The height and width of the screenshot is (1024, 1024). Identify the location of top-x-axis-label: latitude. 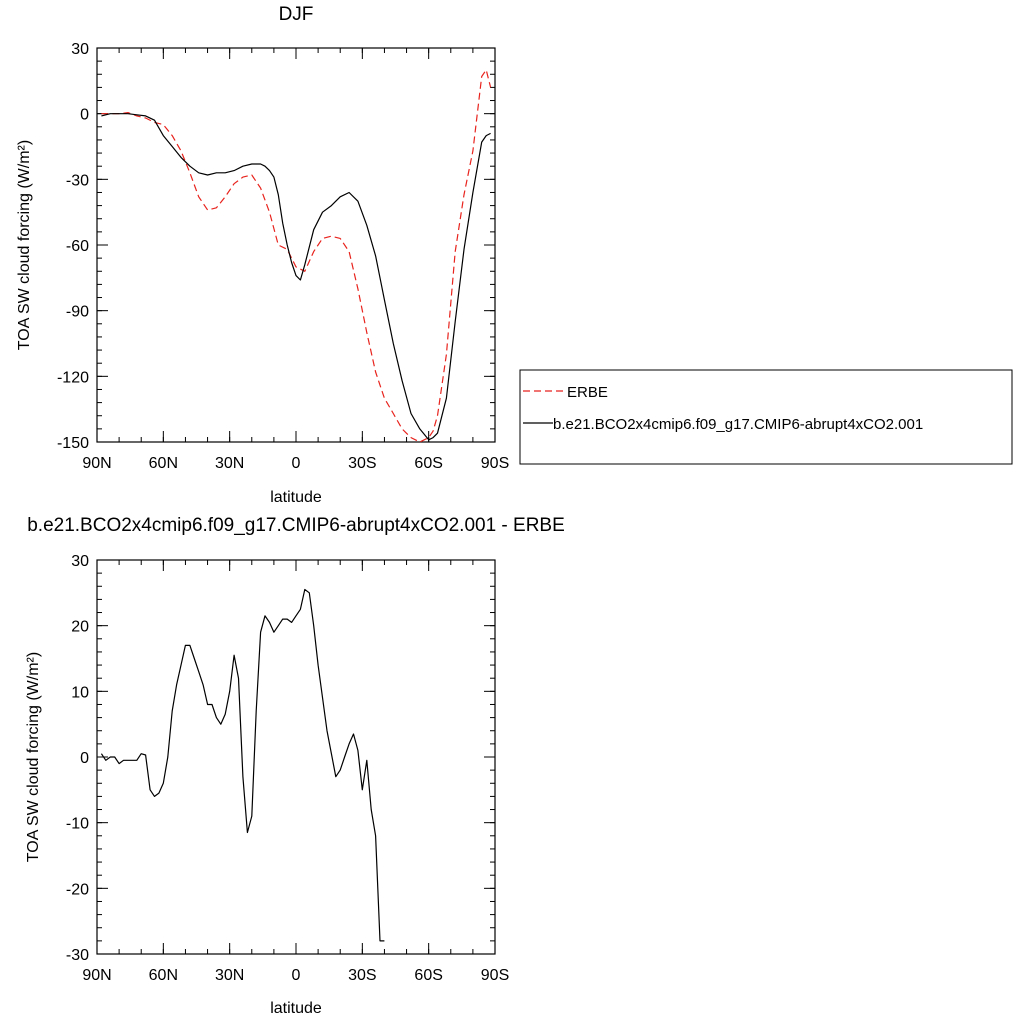
(296, 497).